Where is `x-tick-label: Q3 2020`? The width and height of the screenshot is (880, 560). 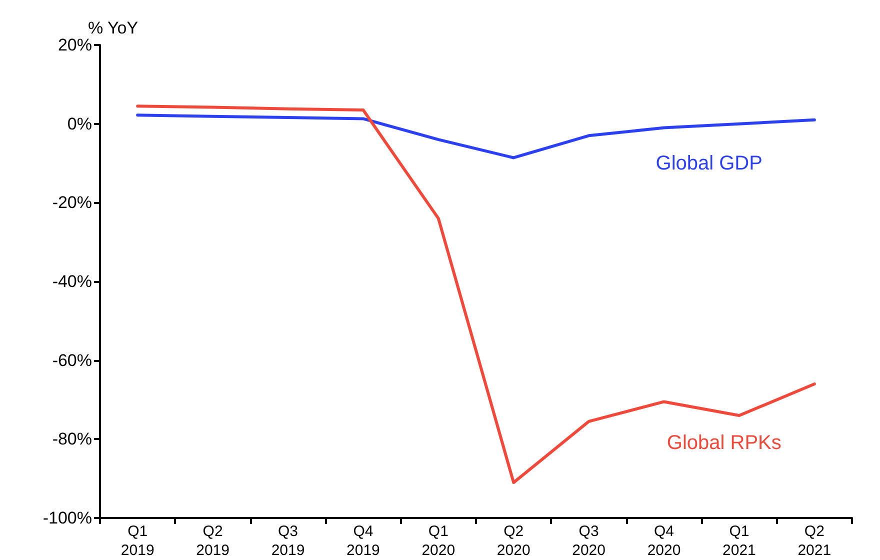 x-tick-label: Q3 2020 is located at coordinates (589, 541).